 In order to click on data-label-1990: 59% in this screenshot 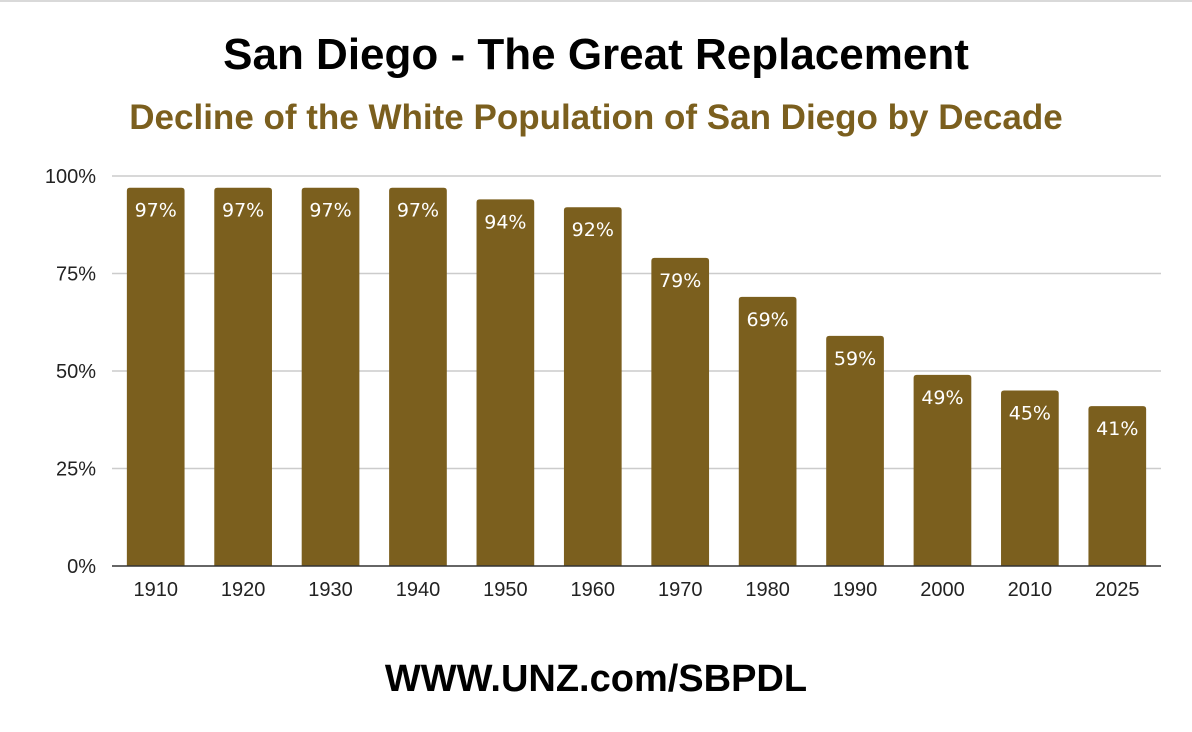, I will do `click(855, 359)`.